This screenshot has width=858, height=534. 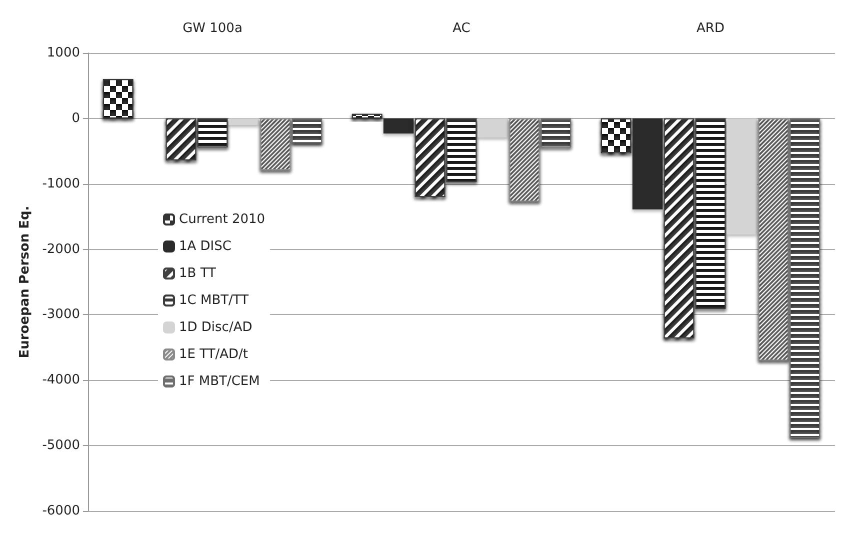 I want to click on y-tick-label: -3000, so click(x=61, y=314).